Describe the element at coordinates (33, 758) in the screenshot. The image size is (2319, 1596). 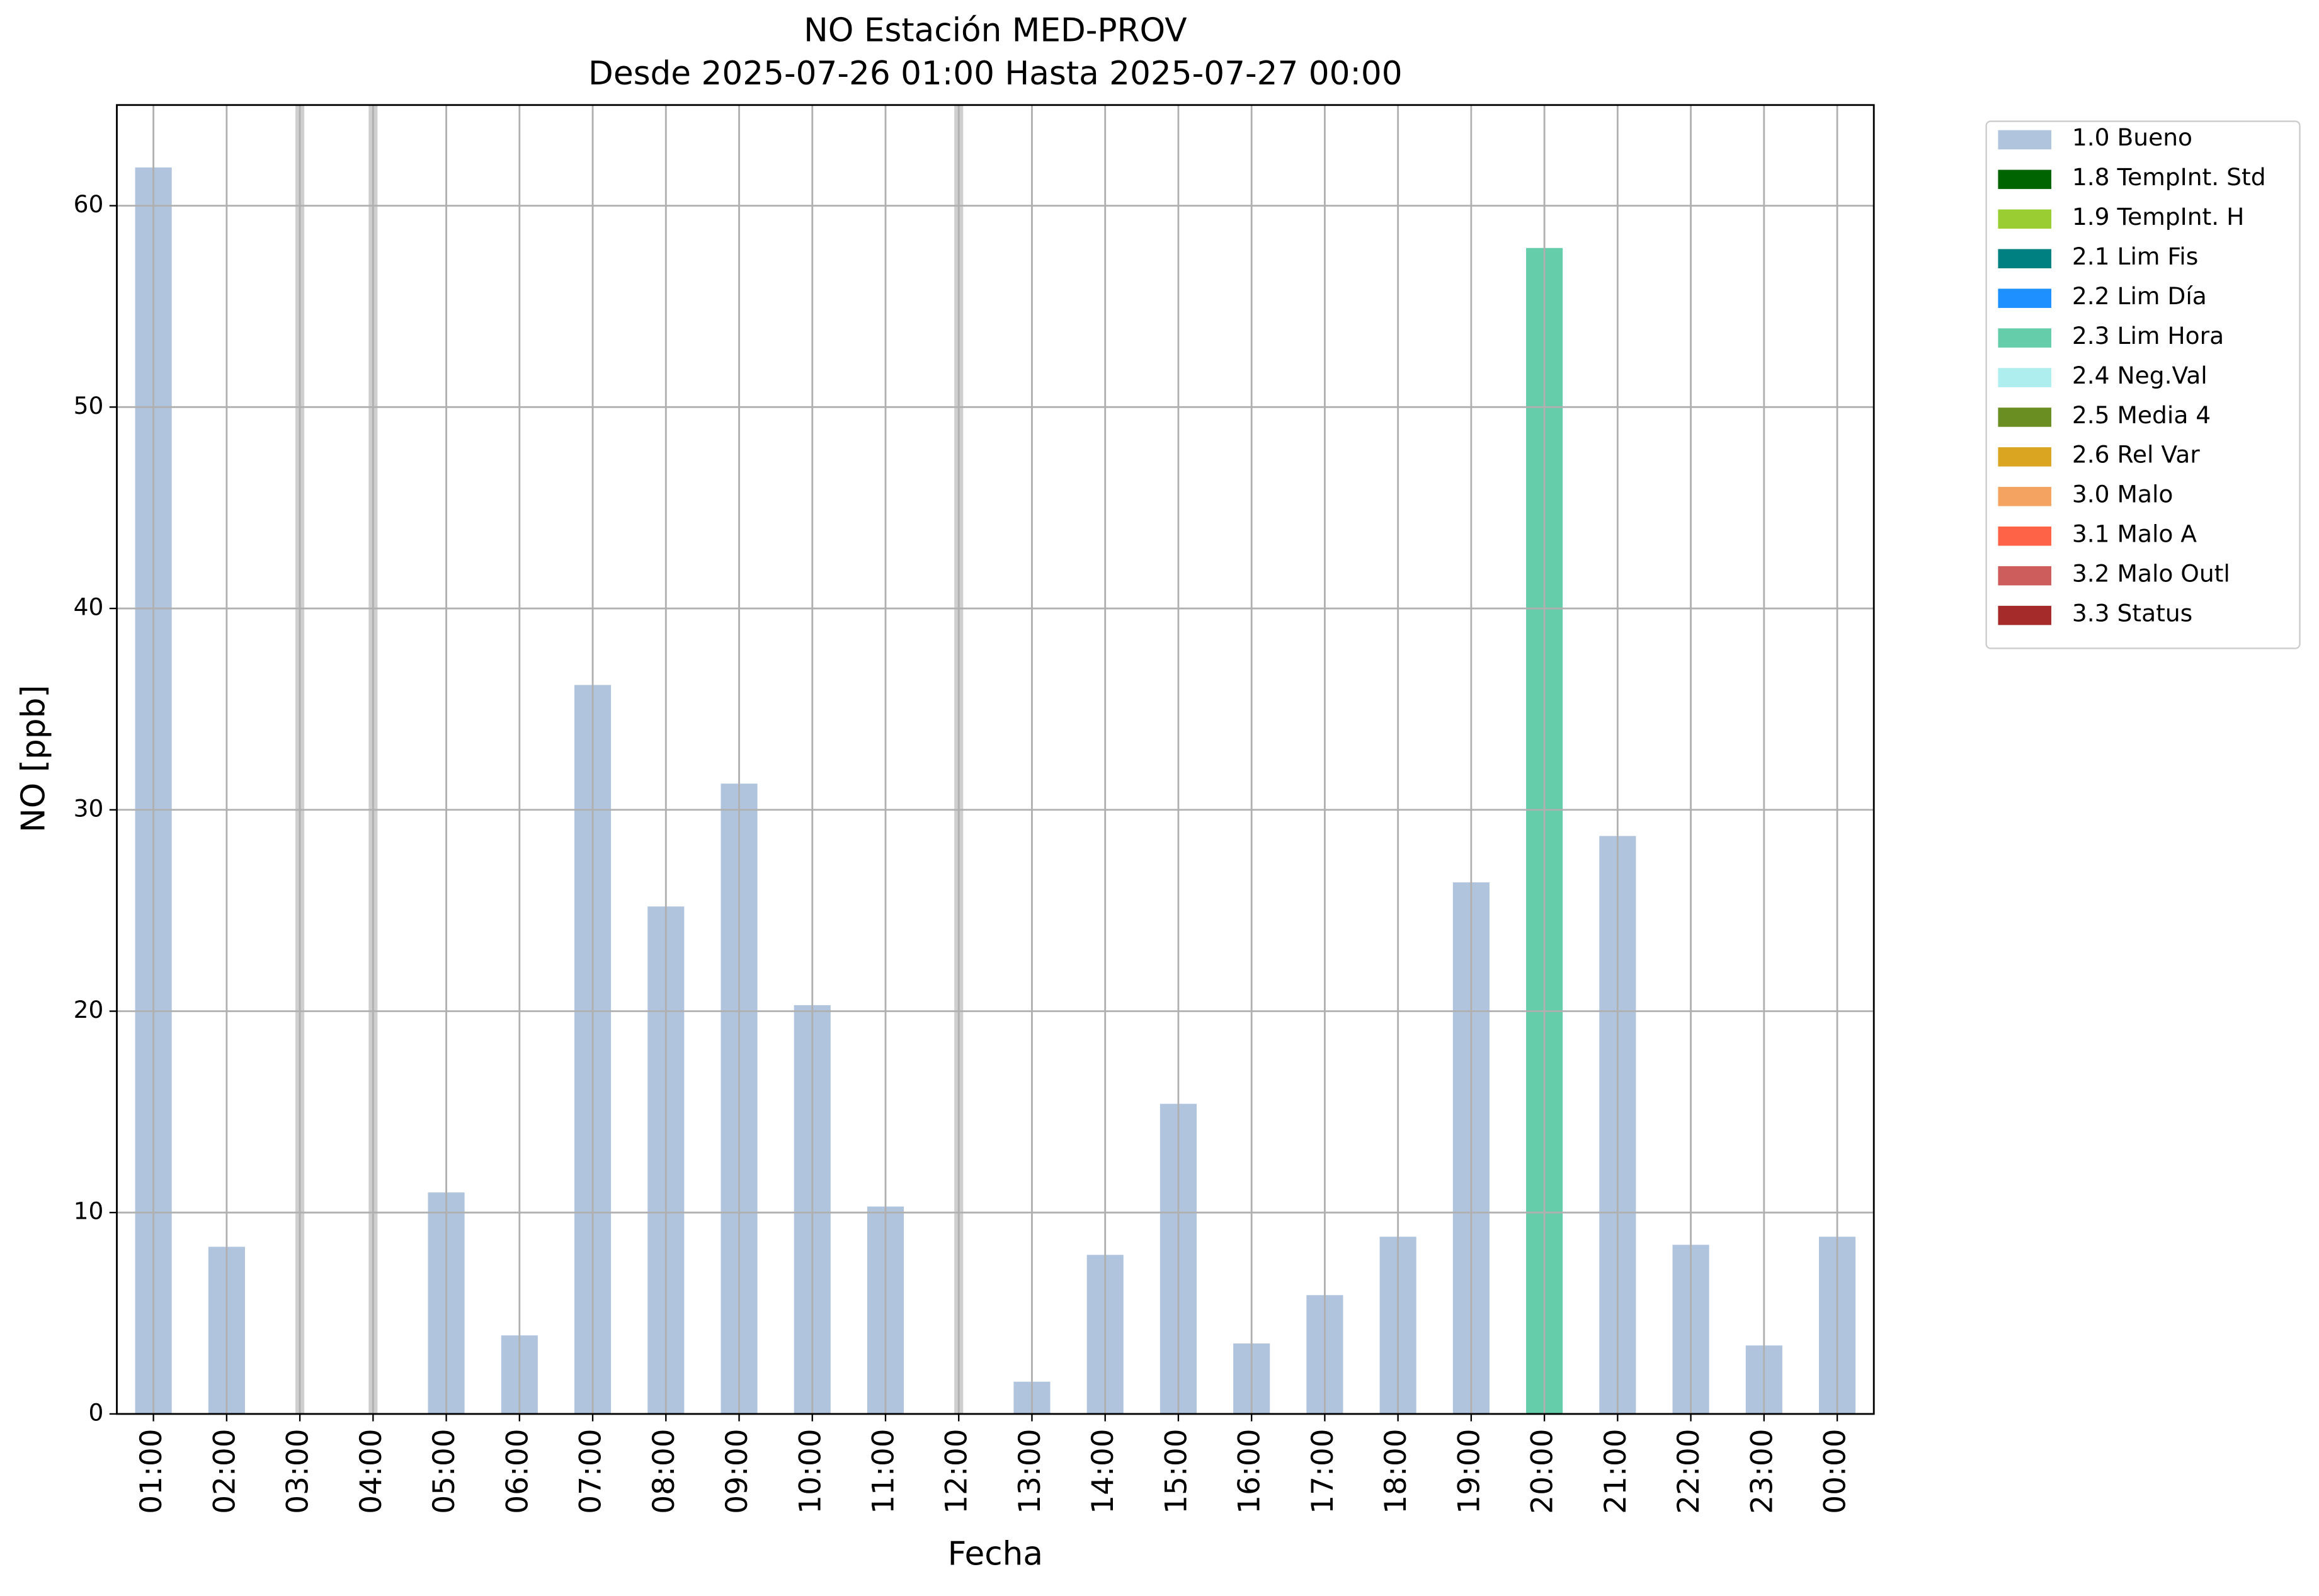
I see `y-axis-label: NO [ppb]` at that location.